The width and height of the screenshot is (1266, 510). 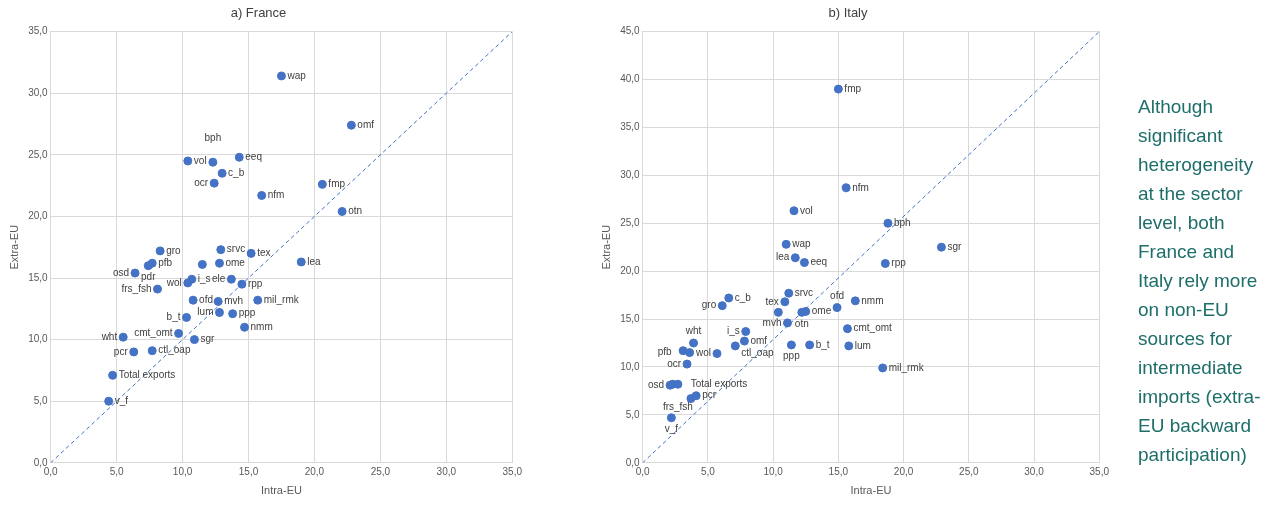 What do you see at coordinates (630, 79) in the screenshot?
I see `y-tick-label: 40,0` at bounding box center [630, 79].